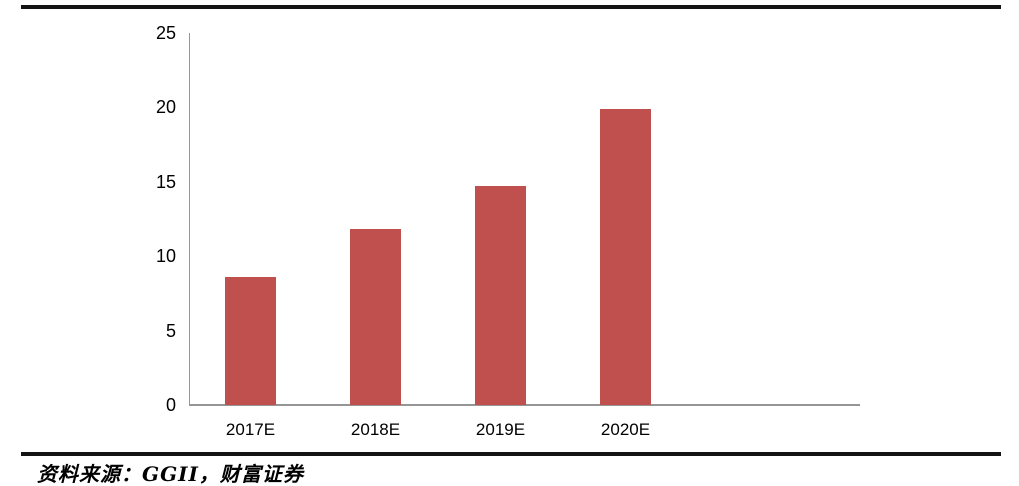 The height and width of the screenshot is (486, 1019). Describe the element at coordinates (625, 429) in the screenshot. I see `x-axis-label: 2020E` at that location.